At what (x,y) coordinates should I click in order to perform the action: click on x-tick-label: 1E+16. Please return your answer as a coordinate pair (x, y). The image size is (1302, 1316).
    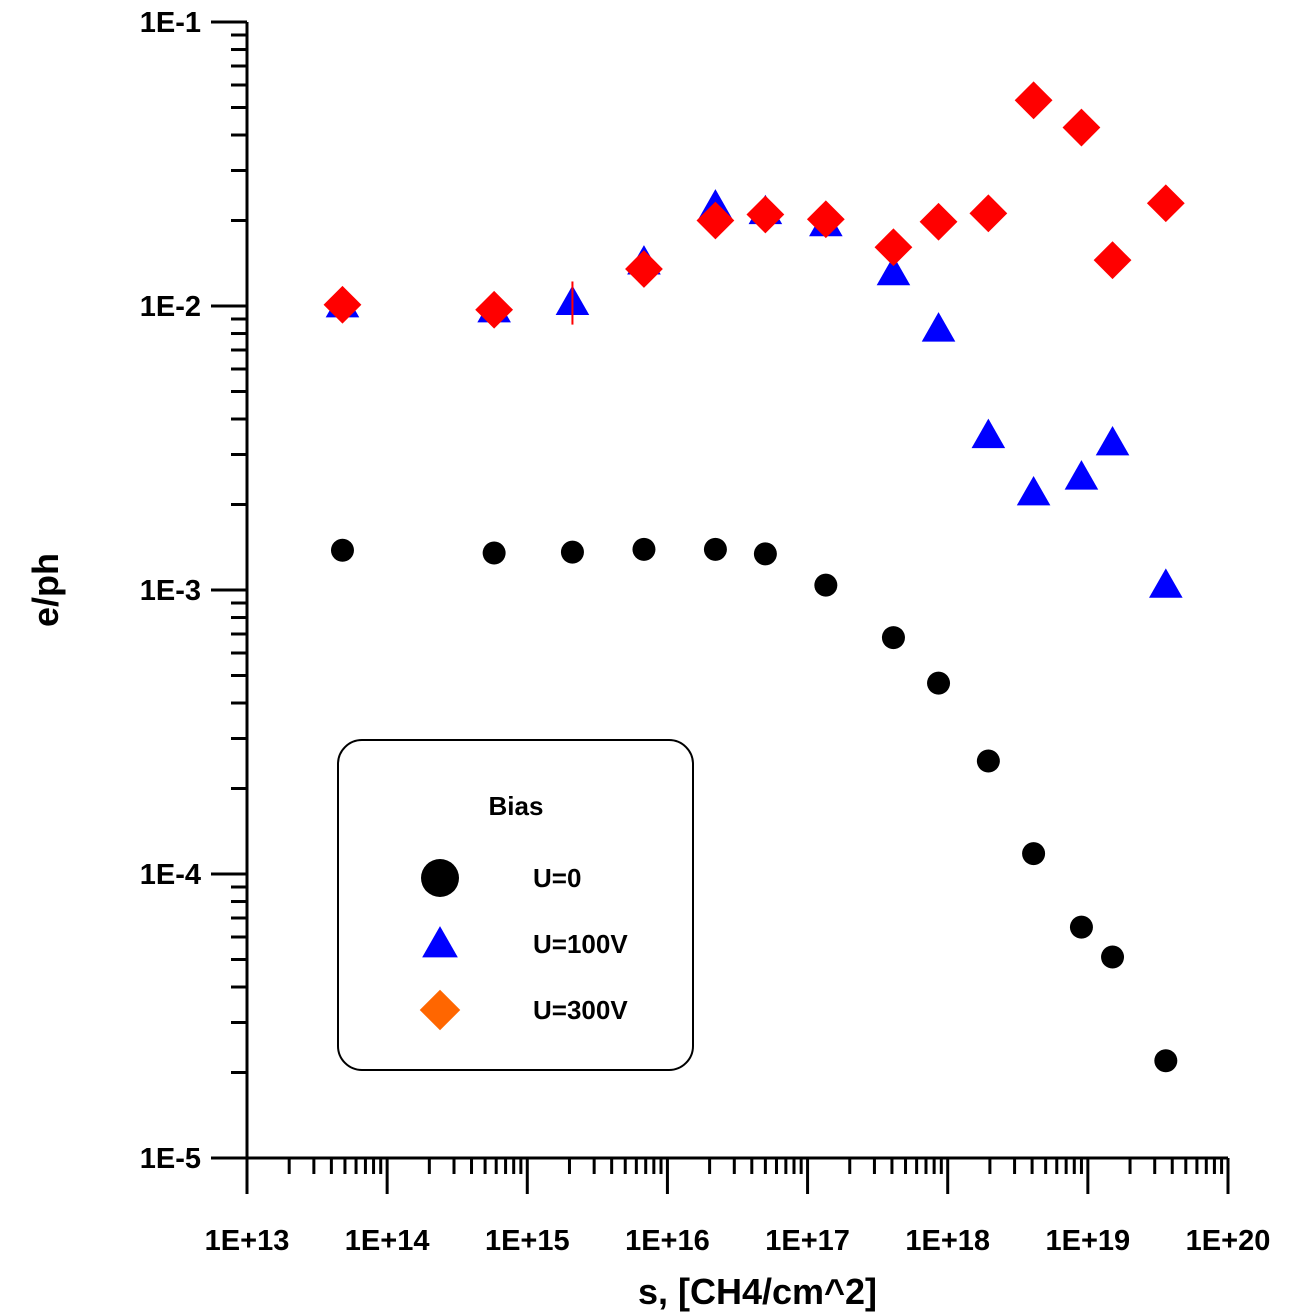
    Looking at the image, I should click on (667, 1241).